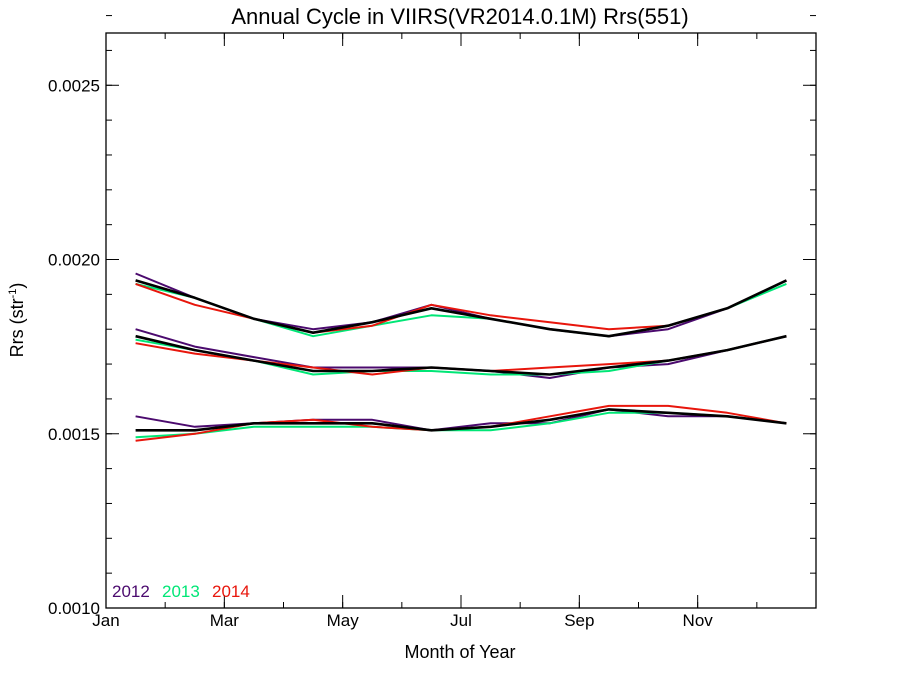 The image size is (900, 675). I want to click on legend-item-2013: 2013, so click(181, 591).